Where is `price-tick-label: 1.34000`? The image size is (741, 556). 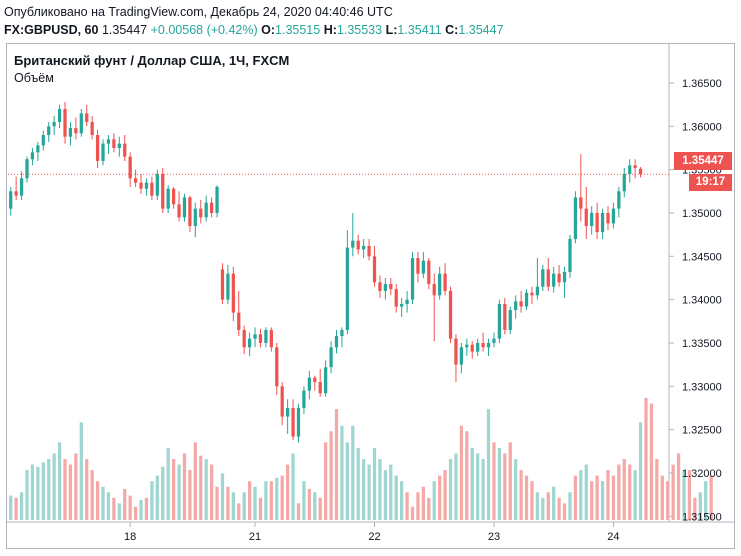 price-tick-label: 1.34000 is located at coordinates (702, 301).